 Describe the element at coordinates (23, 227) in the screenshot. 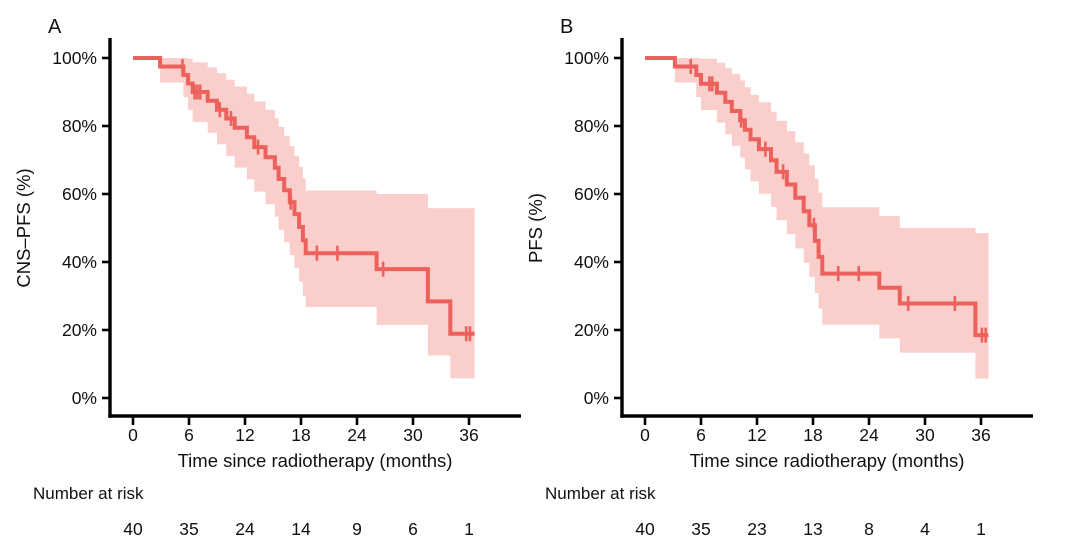

I see `y-axis-title: CNS–PFS (%)` at that location.